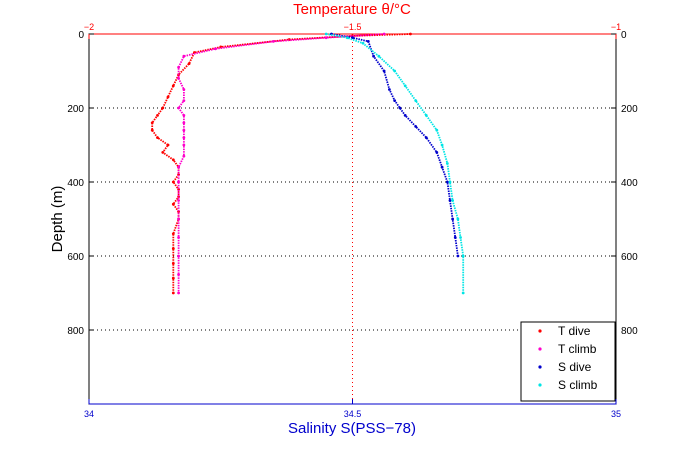  I want to click on top-tick-label: −2, so click(89, 27).